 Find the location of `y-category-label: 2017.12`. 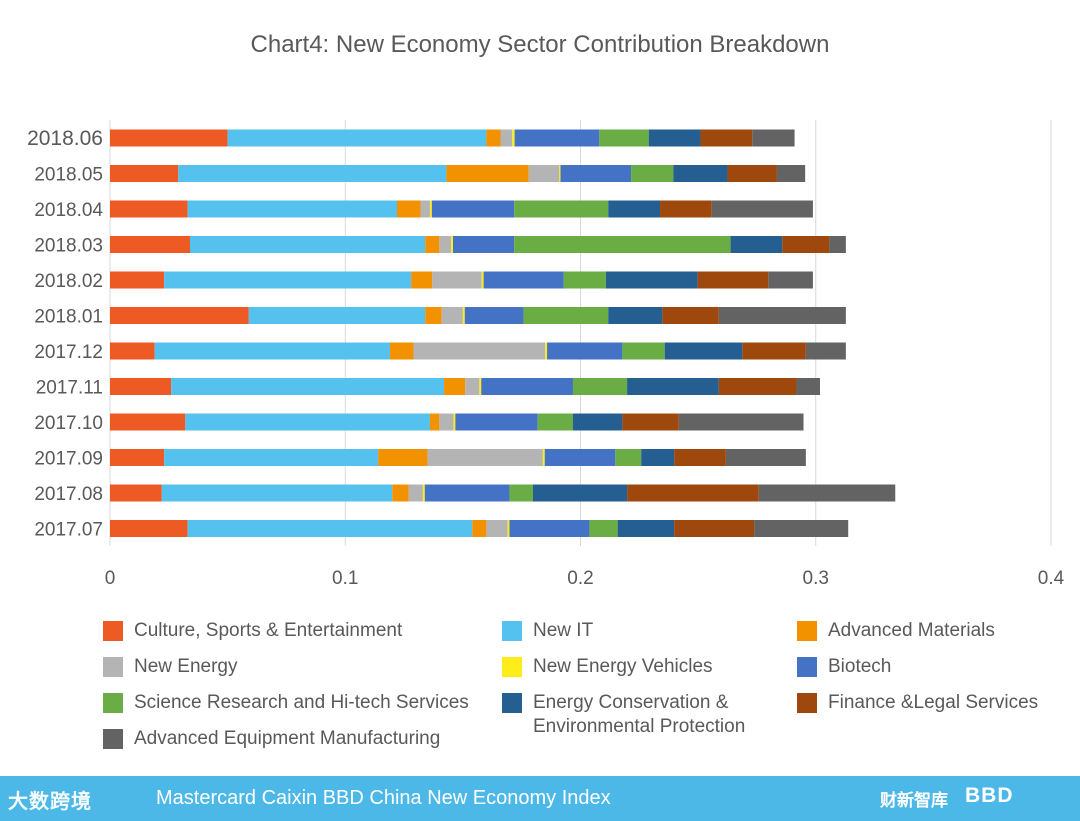

y-category-label: 2017.12 is located at coordinates (68, 352).